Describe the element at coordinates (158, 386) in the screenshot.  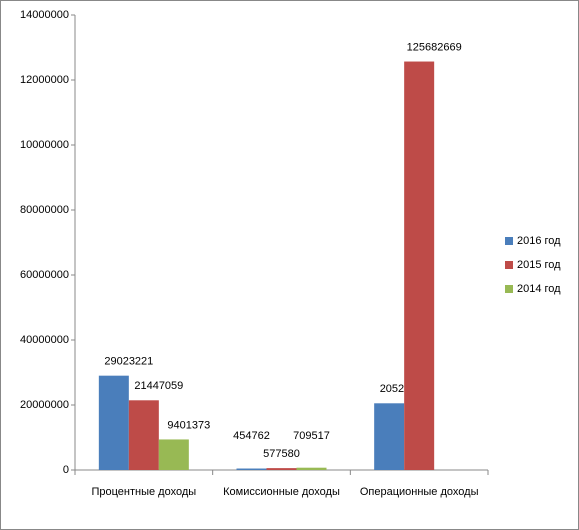
I see `data-label: 21447059` at that location.